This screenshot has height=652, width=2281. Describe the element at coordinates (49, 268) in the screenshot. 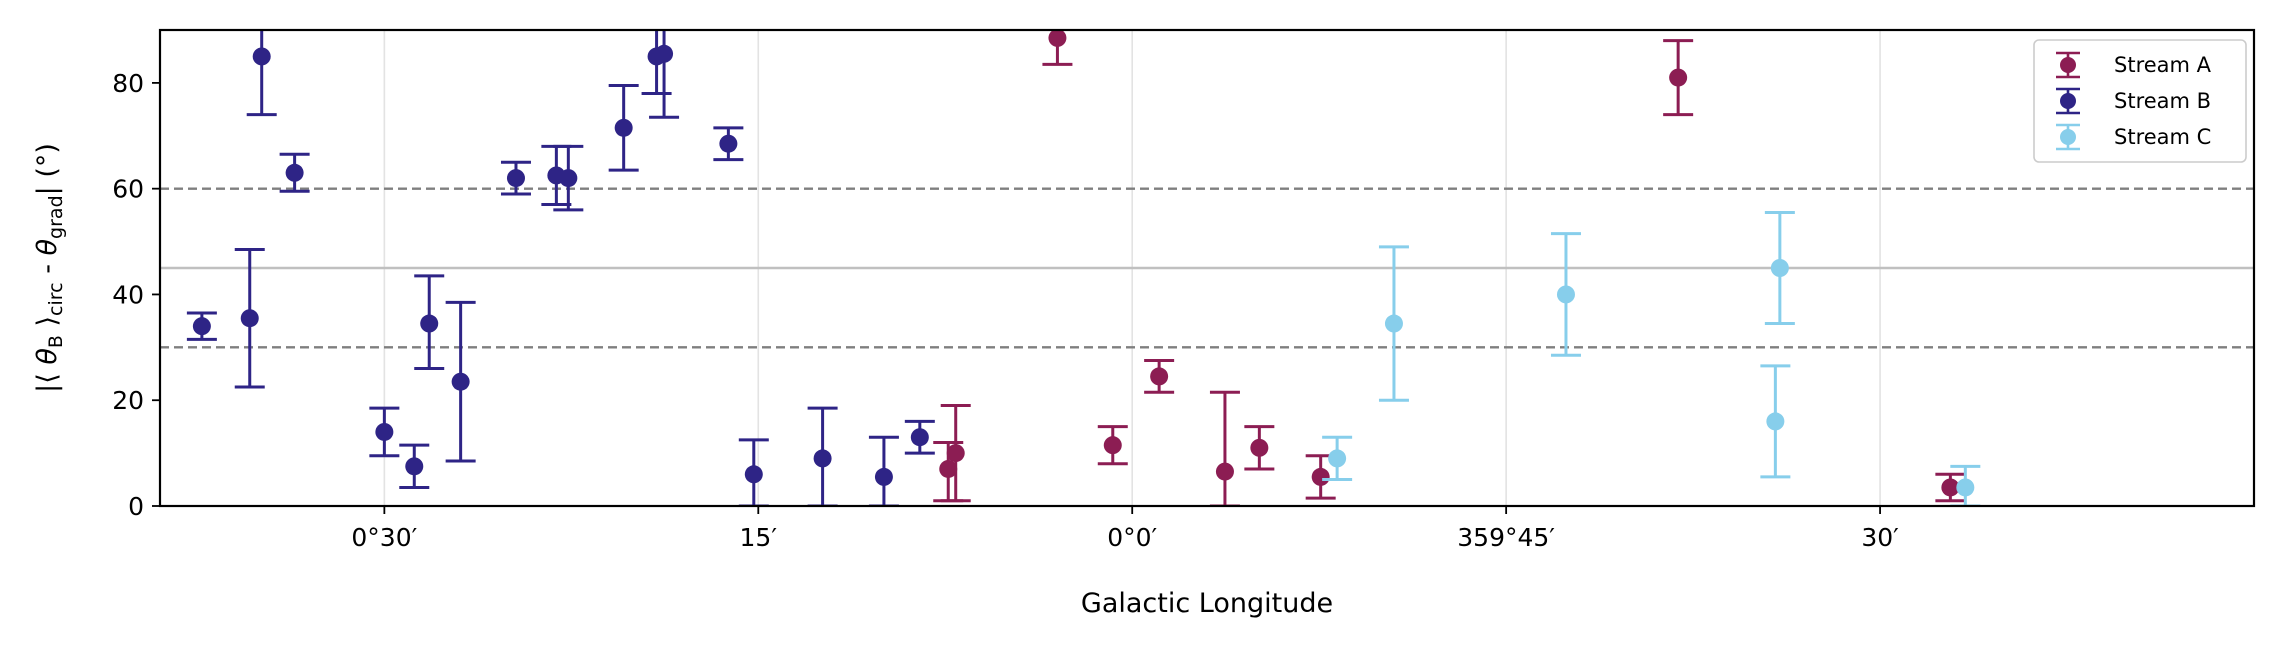

I see `y-axis-label: |⟨ θB ⟩circ - θgrad| (°)` at that location.